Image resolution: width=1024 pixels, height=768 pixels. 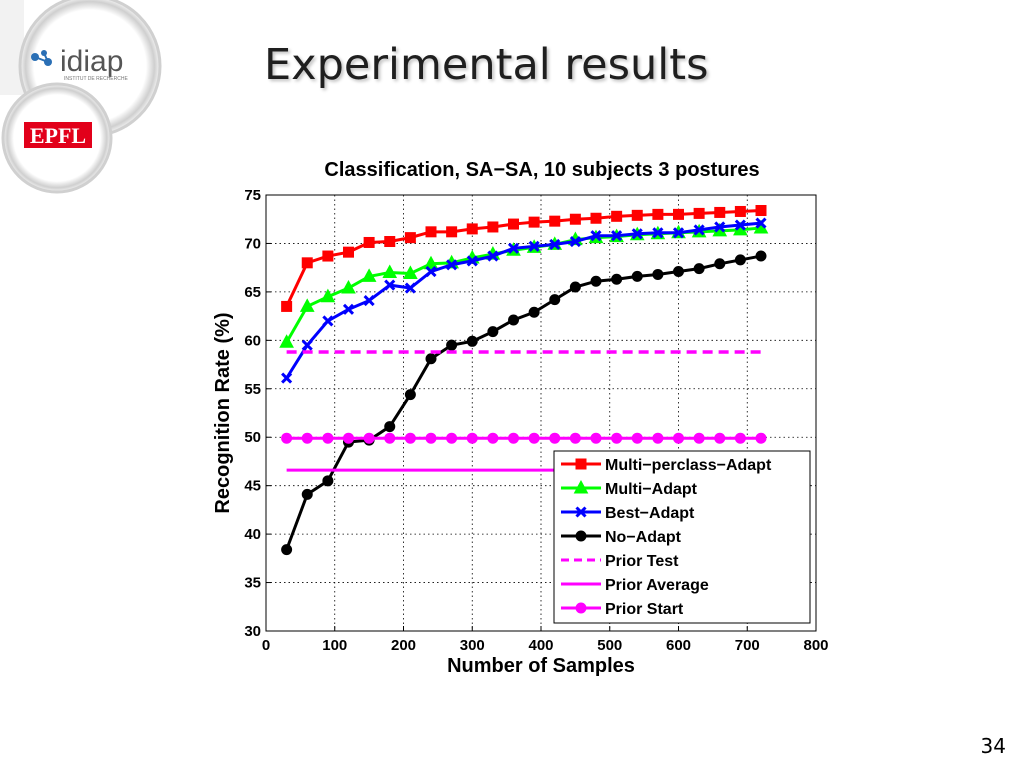 I want to click on series-prior-start, so click(x=524, y=438).